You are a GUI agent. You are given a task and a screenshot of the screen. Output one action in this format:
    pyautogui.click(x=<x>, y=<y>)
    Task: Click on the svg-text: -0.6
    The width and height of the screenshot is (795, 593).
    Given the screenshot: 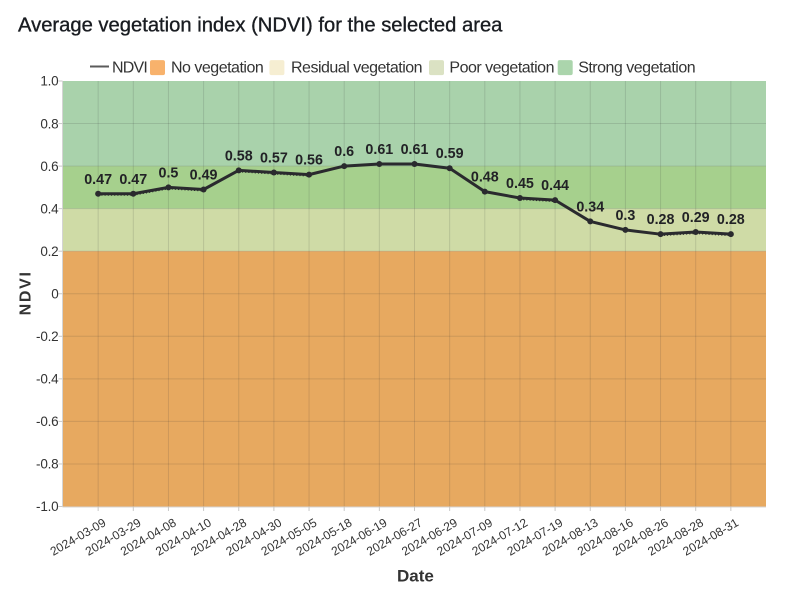 What is the action you would take?
    pyautogui.click(x=47, y=421)
    